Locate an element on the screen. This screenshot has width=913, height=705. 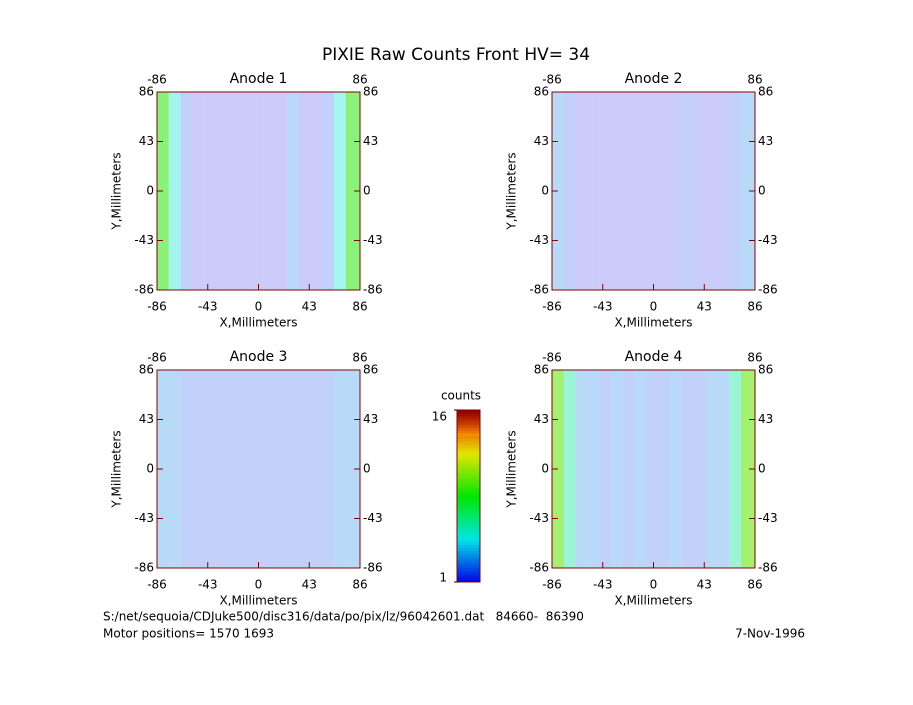
x-tick-label: 0 is located at coordinates (654, 307).